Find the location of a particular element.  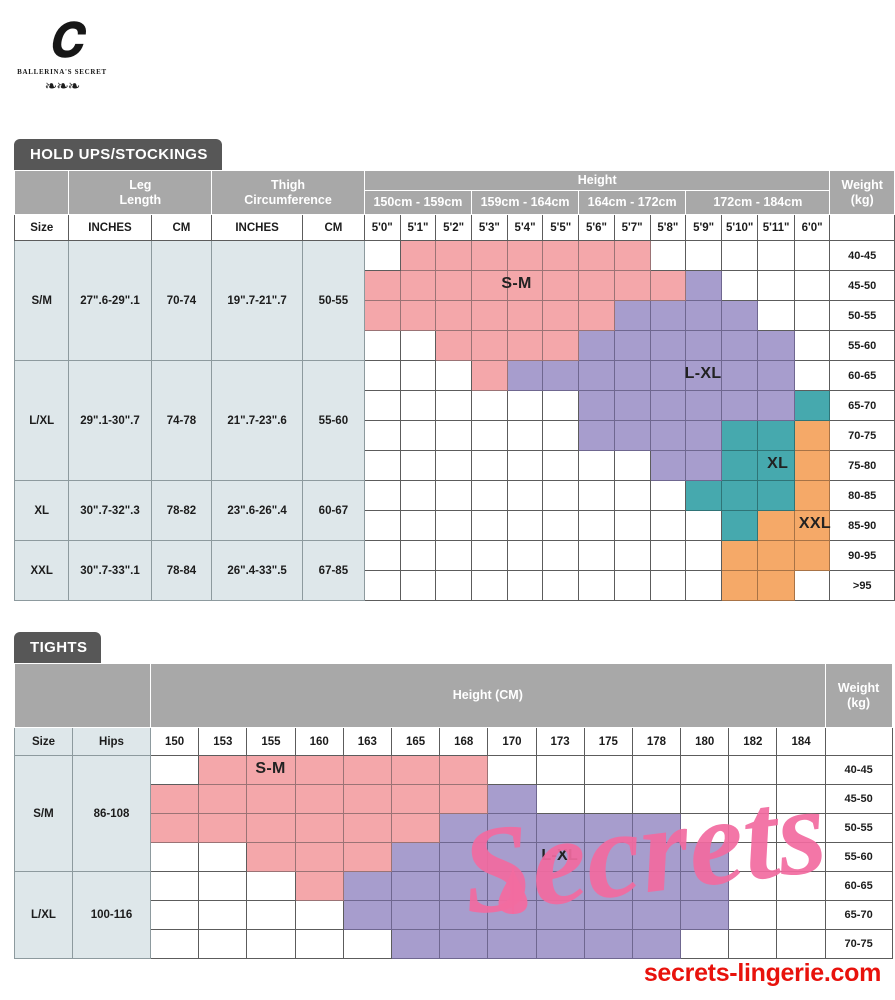

tights-cell-r6-c5-purple is located at coordinates (367, 915).